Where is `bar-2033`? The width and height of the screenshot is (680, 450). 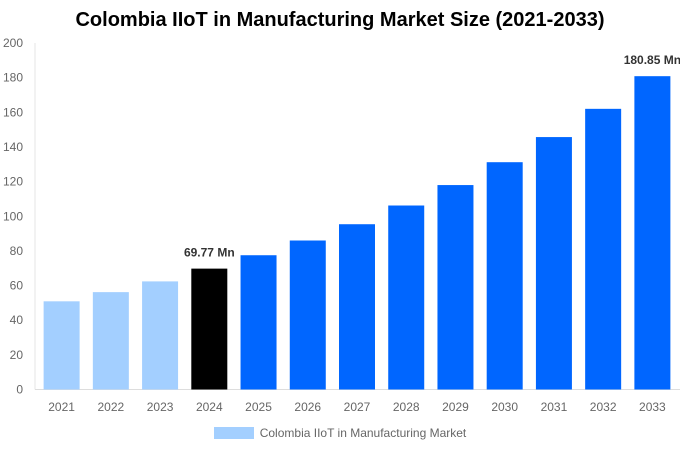
bar-2033 is located at coordinates (652, 233).